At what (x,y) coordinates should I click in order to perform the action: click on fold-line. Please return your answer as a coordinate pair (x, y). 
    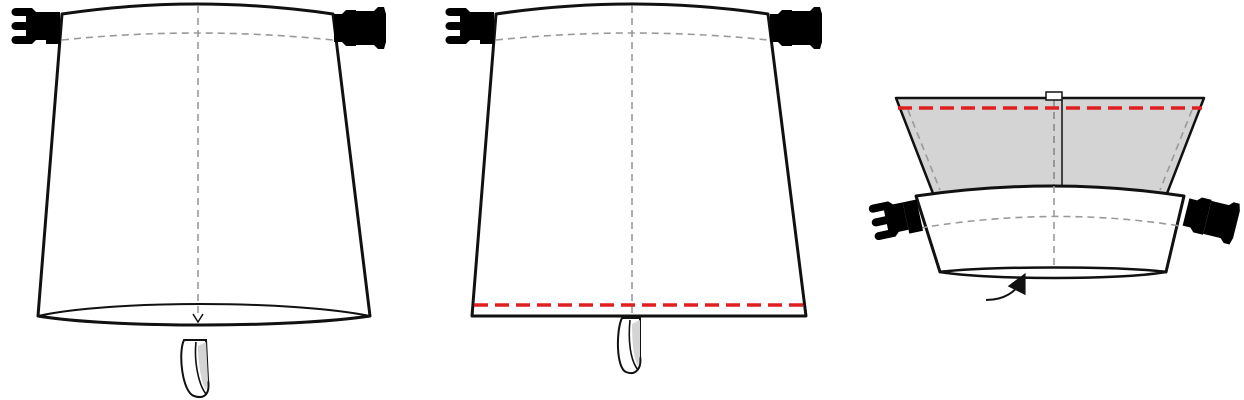
    Looking at the image, I should click on (197, 36).